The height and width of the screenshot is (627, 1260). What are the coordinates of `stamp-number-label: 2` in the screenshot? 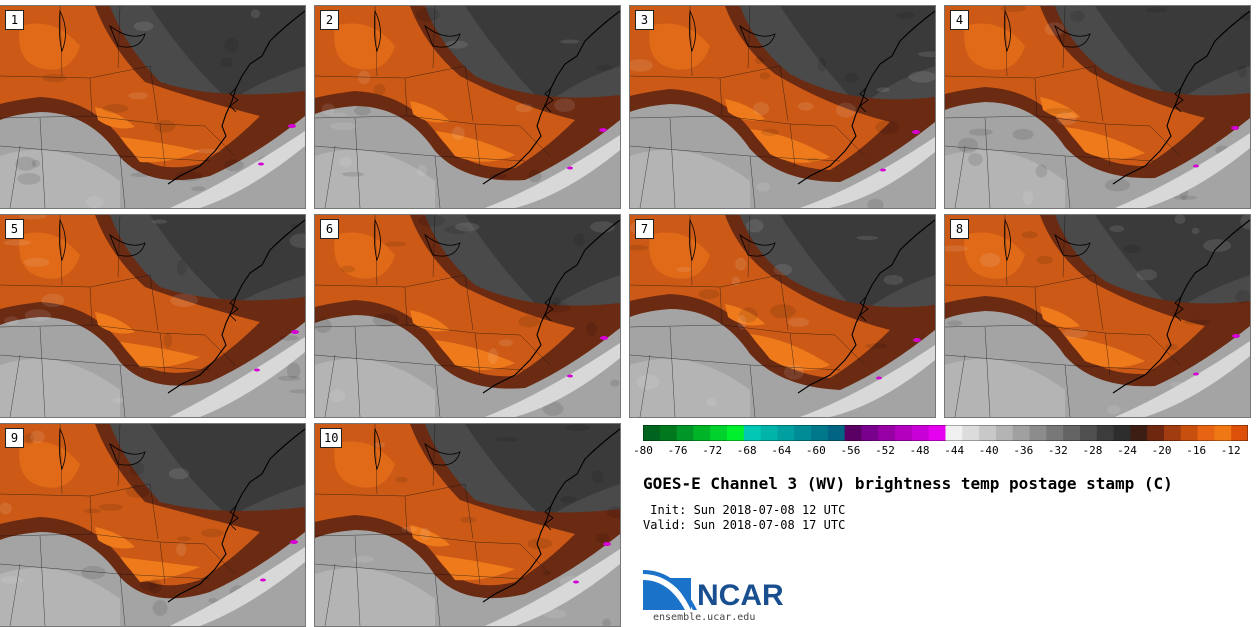 It's located at (329, 20).